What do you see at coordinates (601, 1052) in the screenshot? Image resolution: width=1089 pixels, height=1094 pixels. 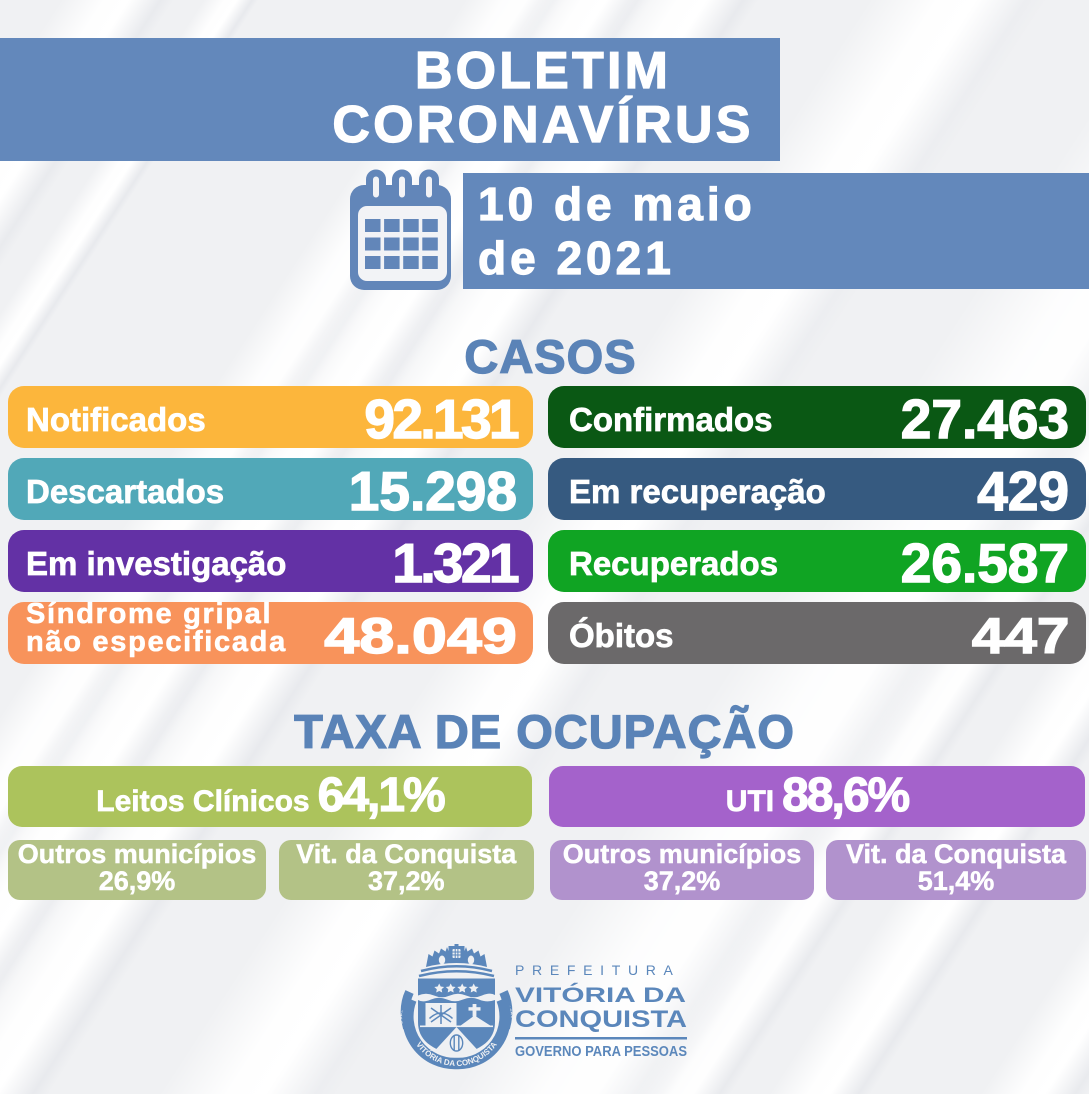 I see `svg-text: GOVERNO PARA PESSOAS` at bounding box center [601, 1052].